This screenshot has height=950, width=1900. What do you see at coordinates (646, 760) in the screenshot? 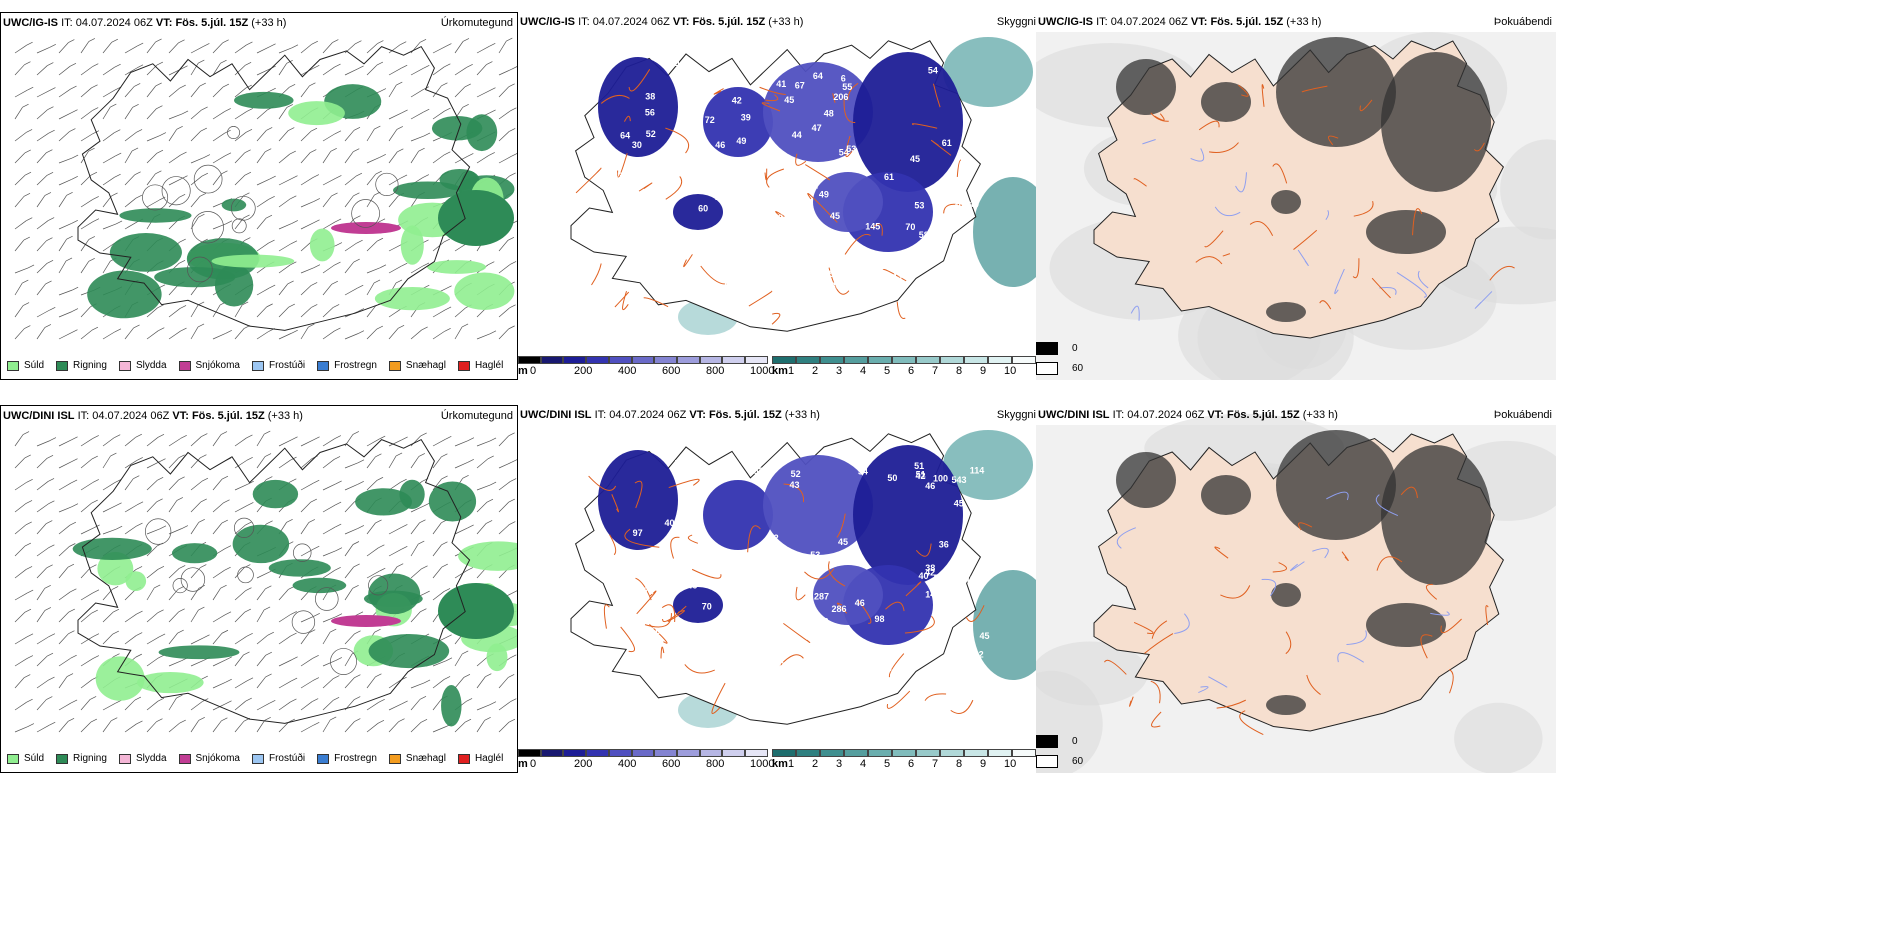
I see `cloud-base-colorbar: m 0 200 400 600 800 1000` at bounding box center [646, 760].